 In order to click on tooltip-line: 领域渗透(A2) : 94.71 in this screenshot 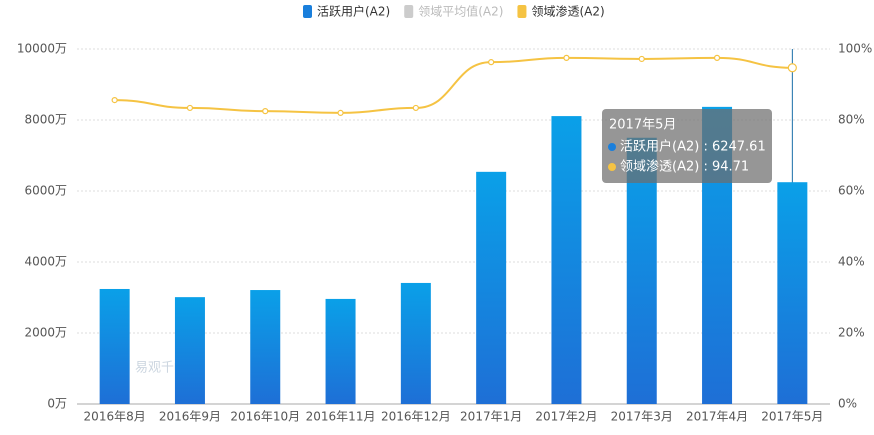, I will do `click(684, 167)`.